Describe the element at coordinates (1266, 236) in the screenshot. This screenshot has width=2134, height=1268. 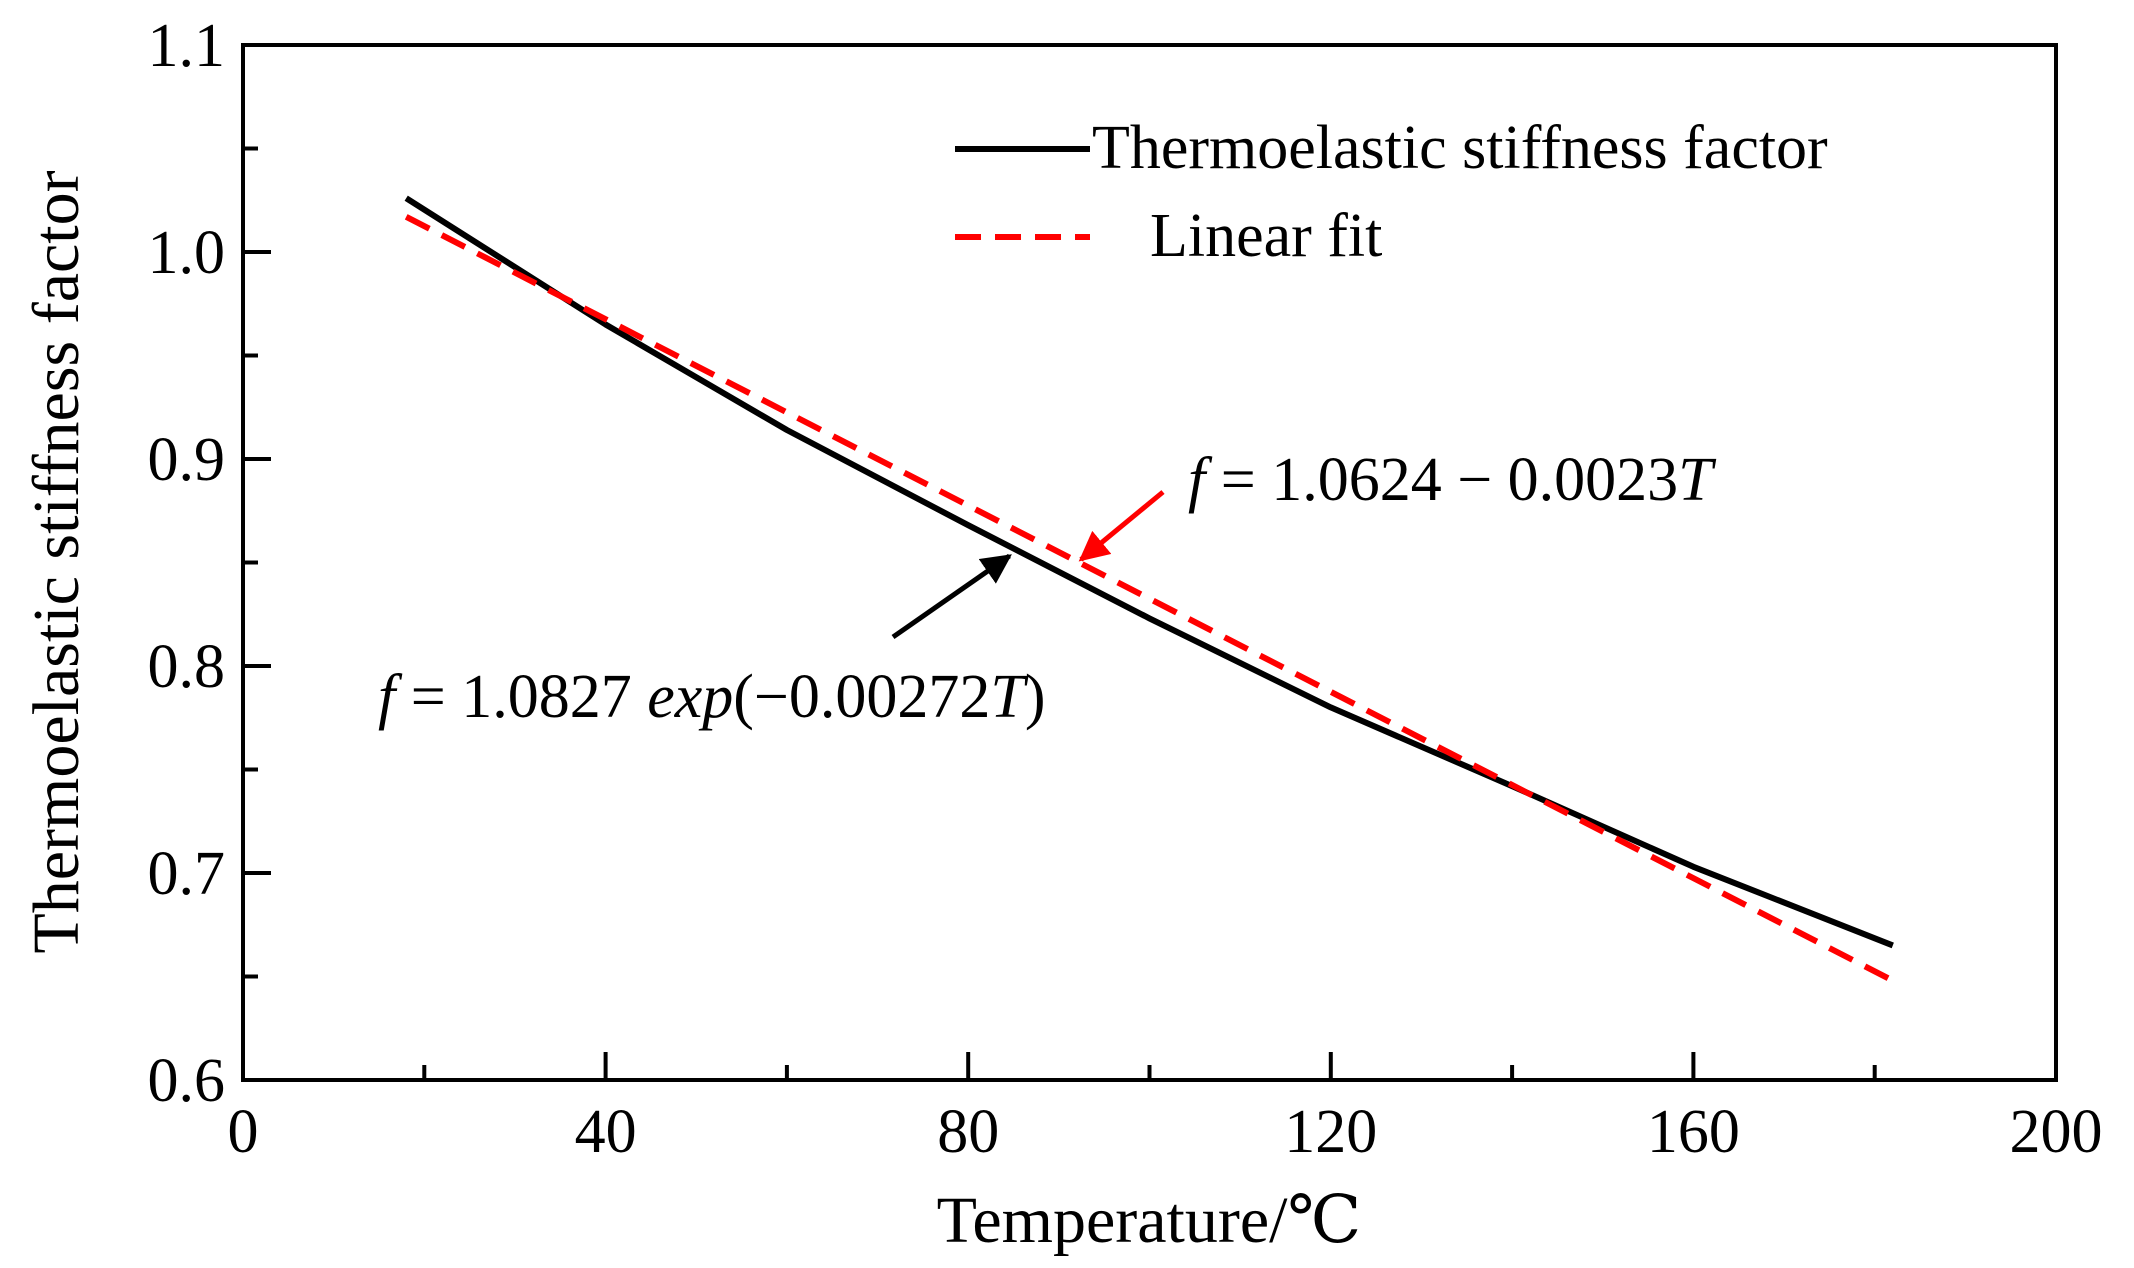
I see `legend-label-linear-fit: Linear fit` at that location.